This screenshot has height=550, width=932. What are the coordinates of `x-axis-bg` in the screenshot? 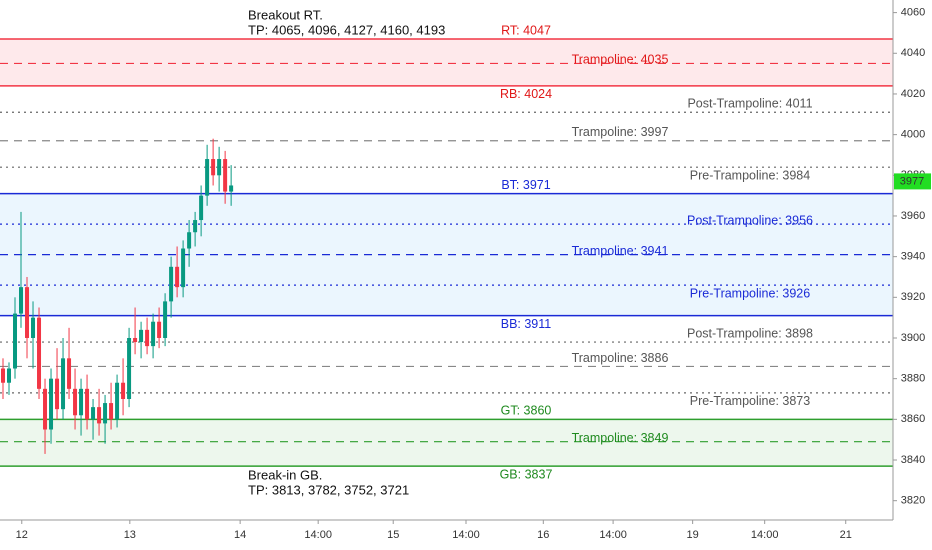 It's located at (466, 535).